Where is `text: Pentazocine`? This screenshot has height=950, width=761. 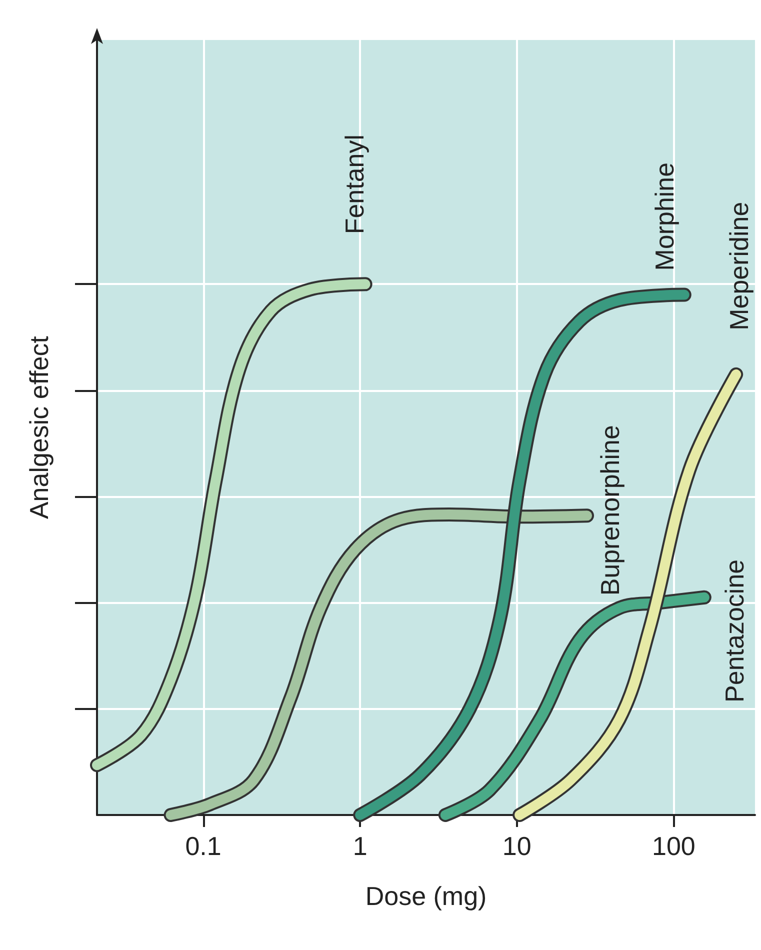 text: Pentazocine is located at coordinates (734, 630).